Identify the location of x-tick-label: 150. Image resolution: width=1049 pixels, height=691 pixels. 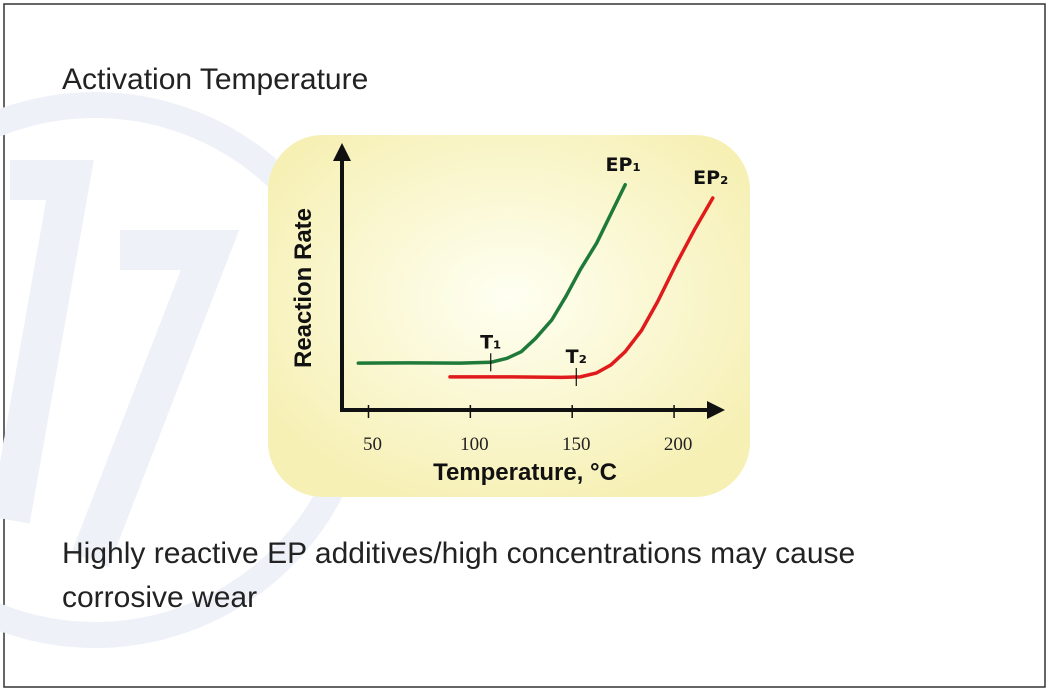
(576, 444).